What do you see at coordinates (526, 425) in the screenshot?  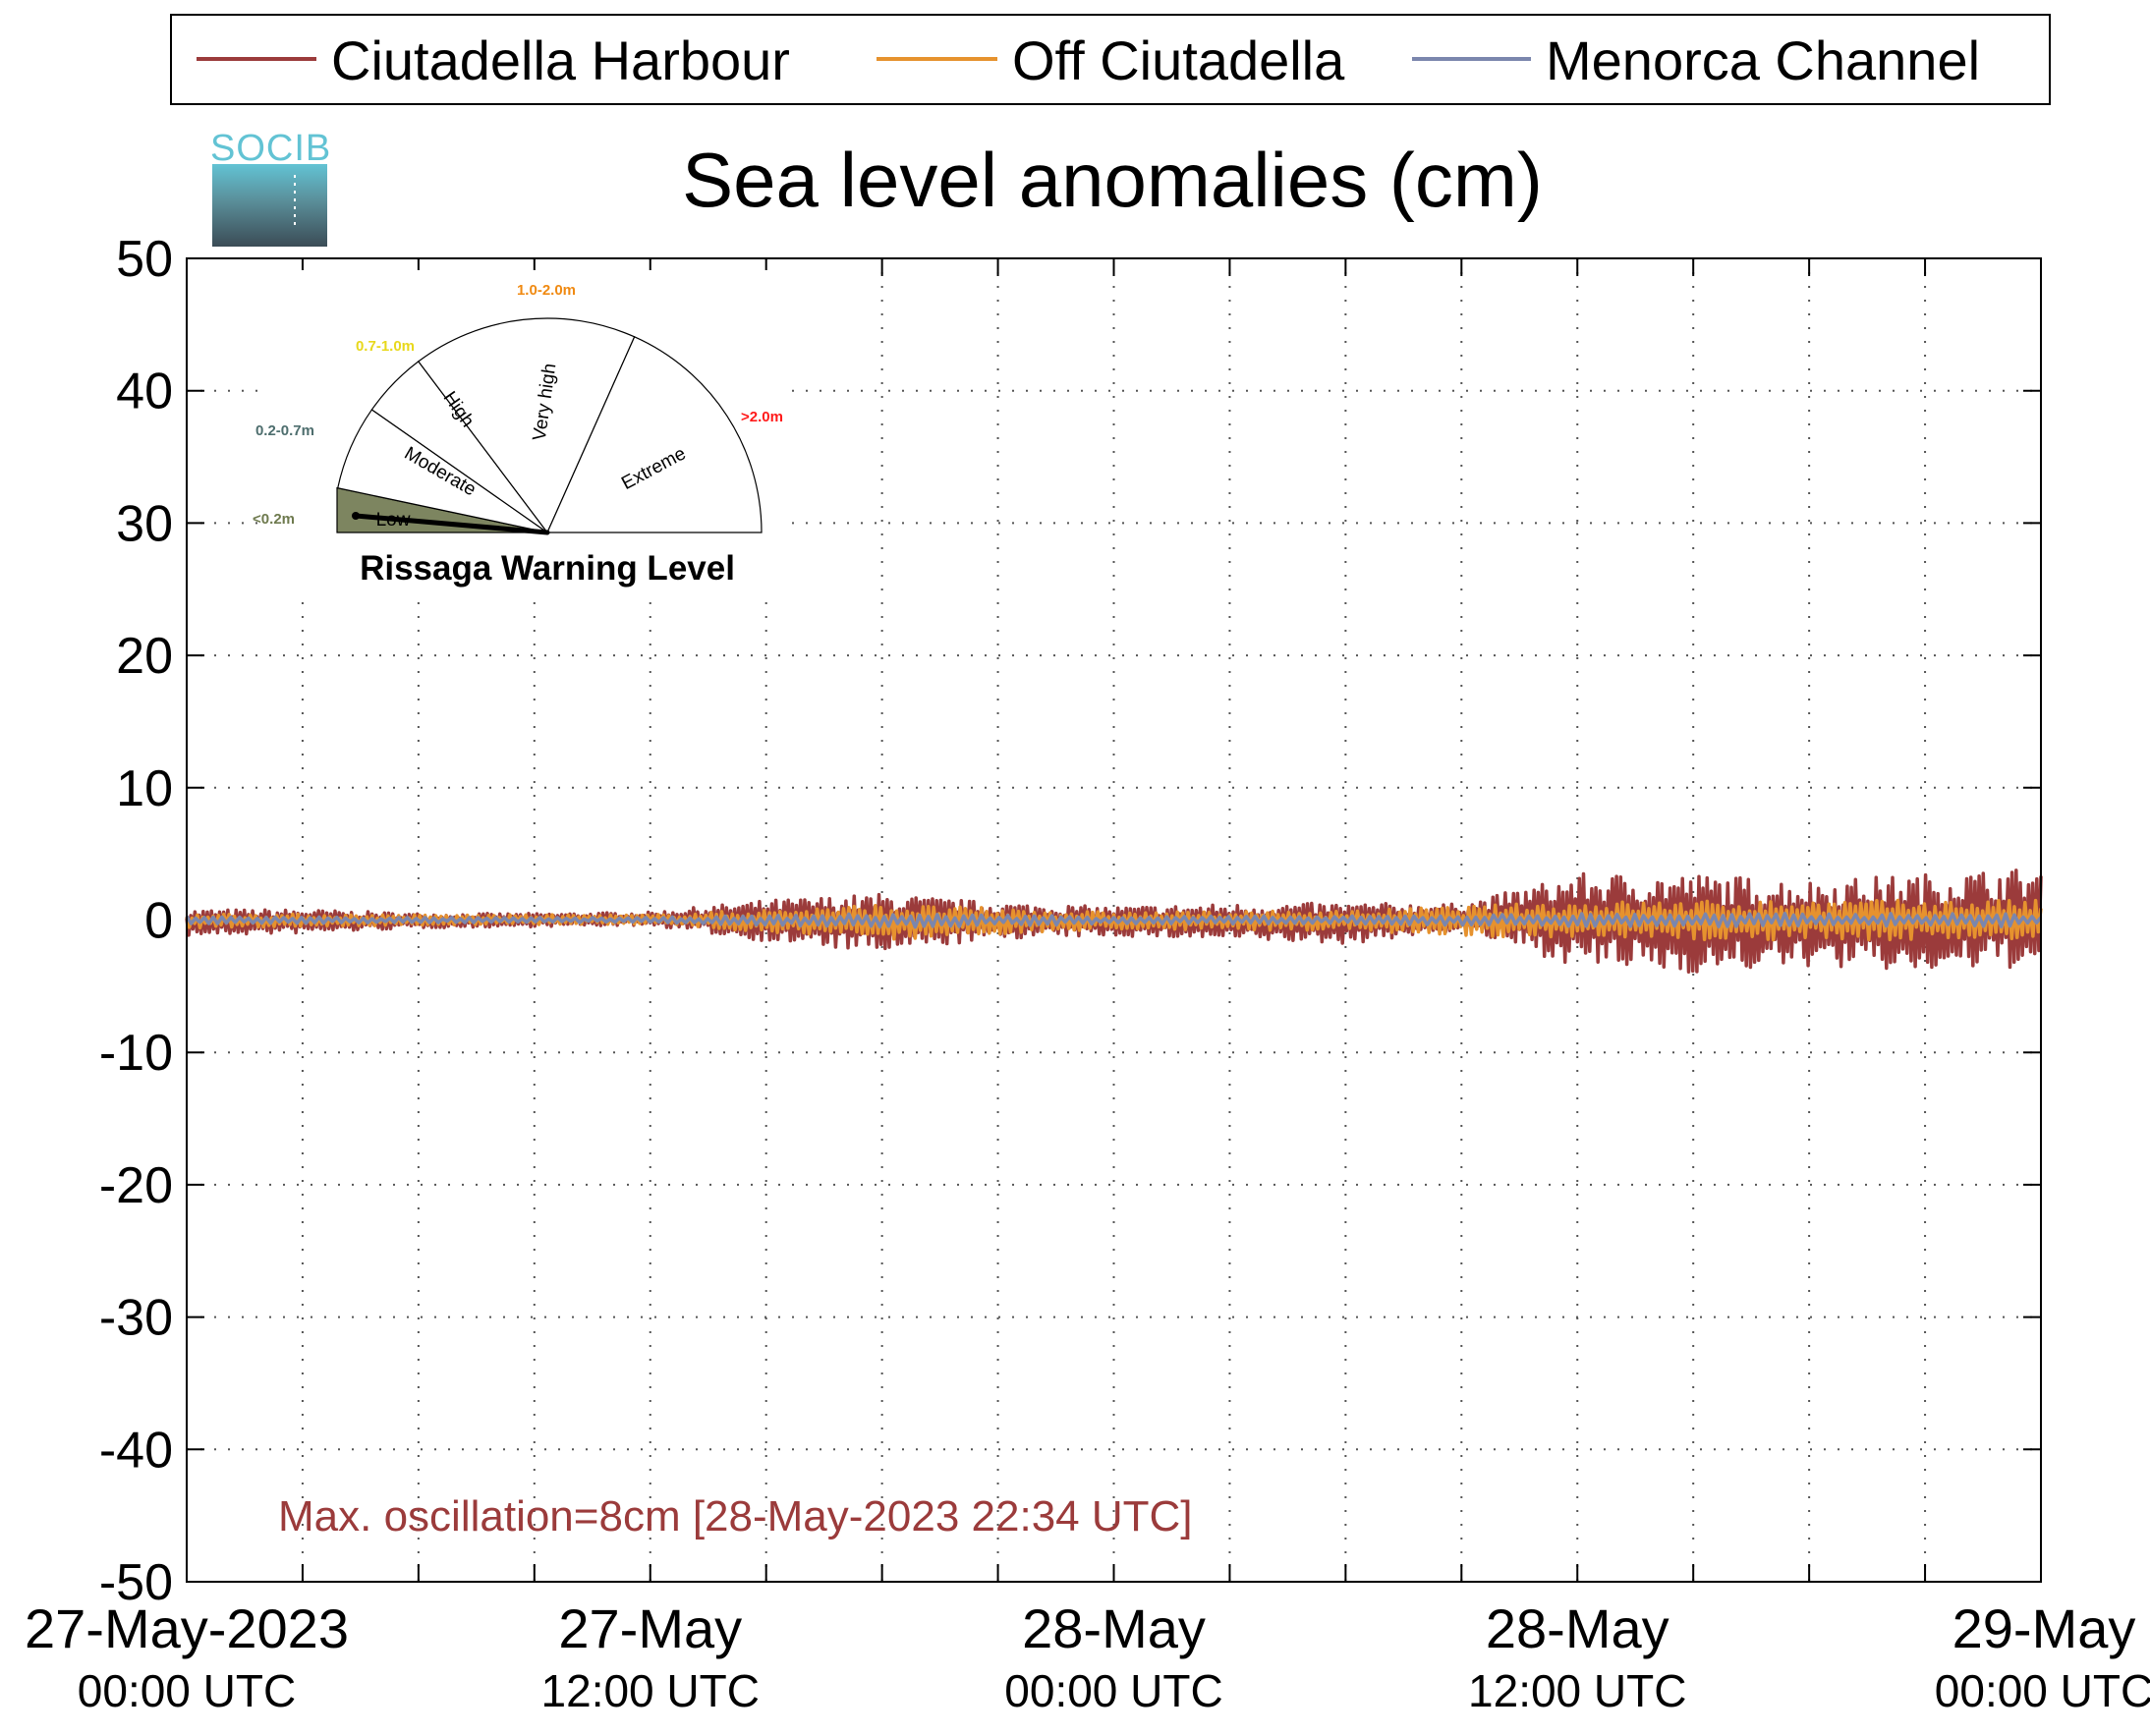 I see `gauge-sector-very-high` at bounding box center [526, 425].